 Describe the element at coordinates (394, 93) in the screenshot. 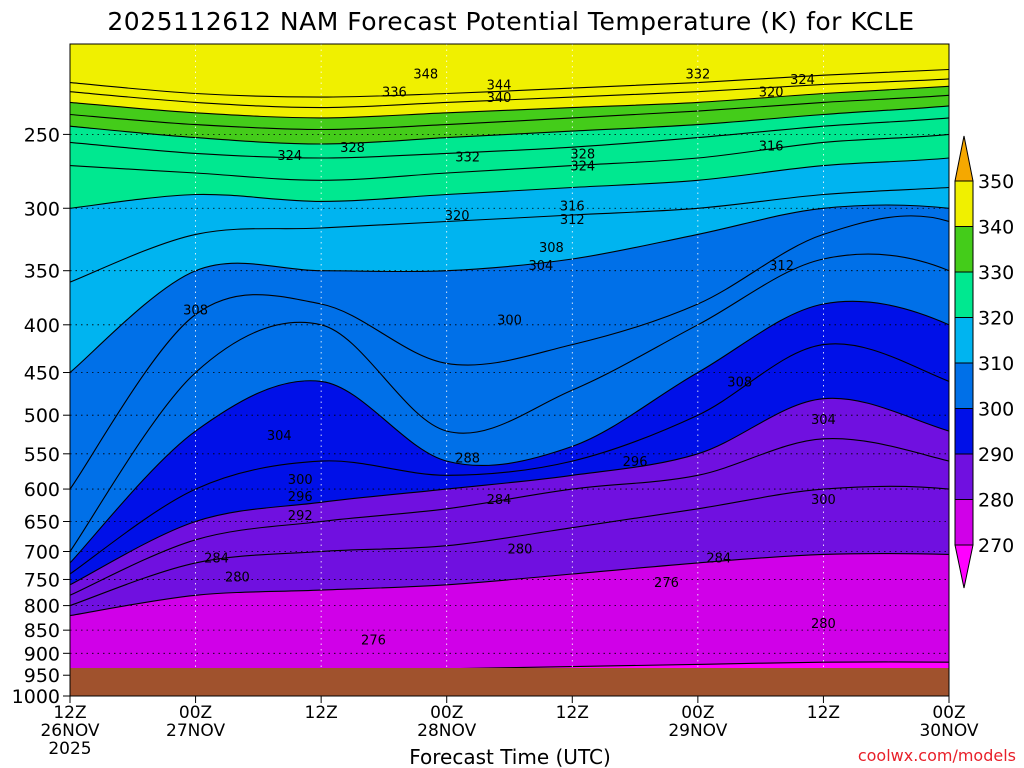

I see `contour-label: 336` at that location.